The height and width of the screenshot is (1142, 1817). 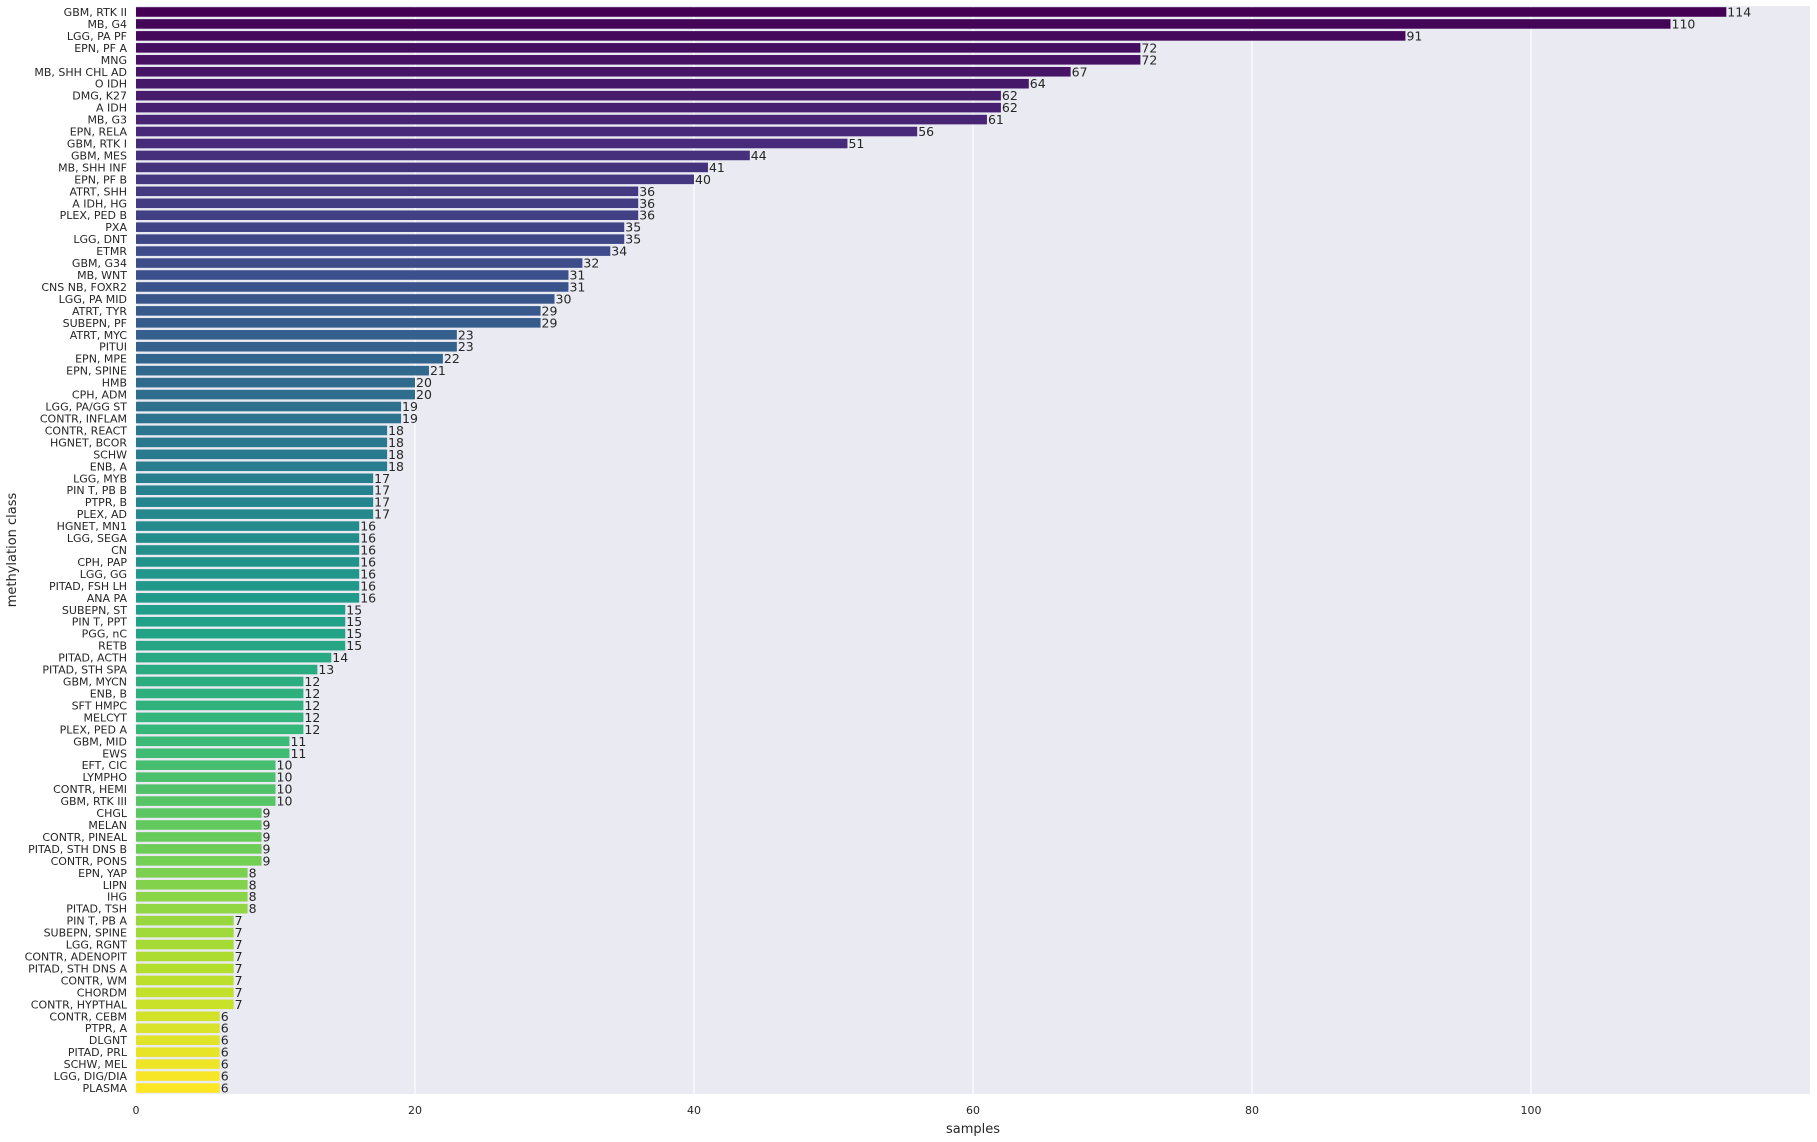 What do you see at coordinates (410, 406) in the screenshot?
I see `value-label: 19` at bounding box center [410, 406].